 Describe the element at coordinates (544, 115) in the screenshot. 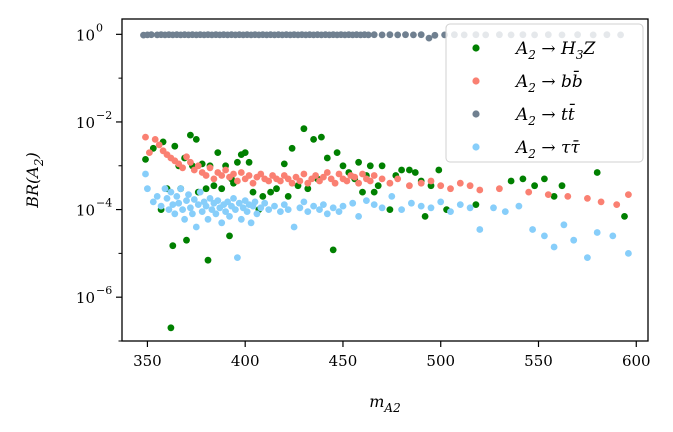

I see `legend-label: A2 → tt̄` at that location.